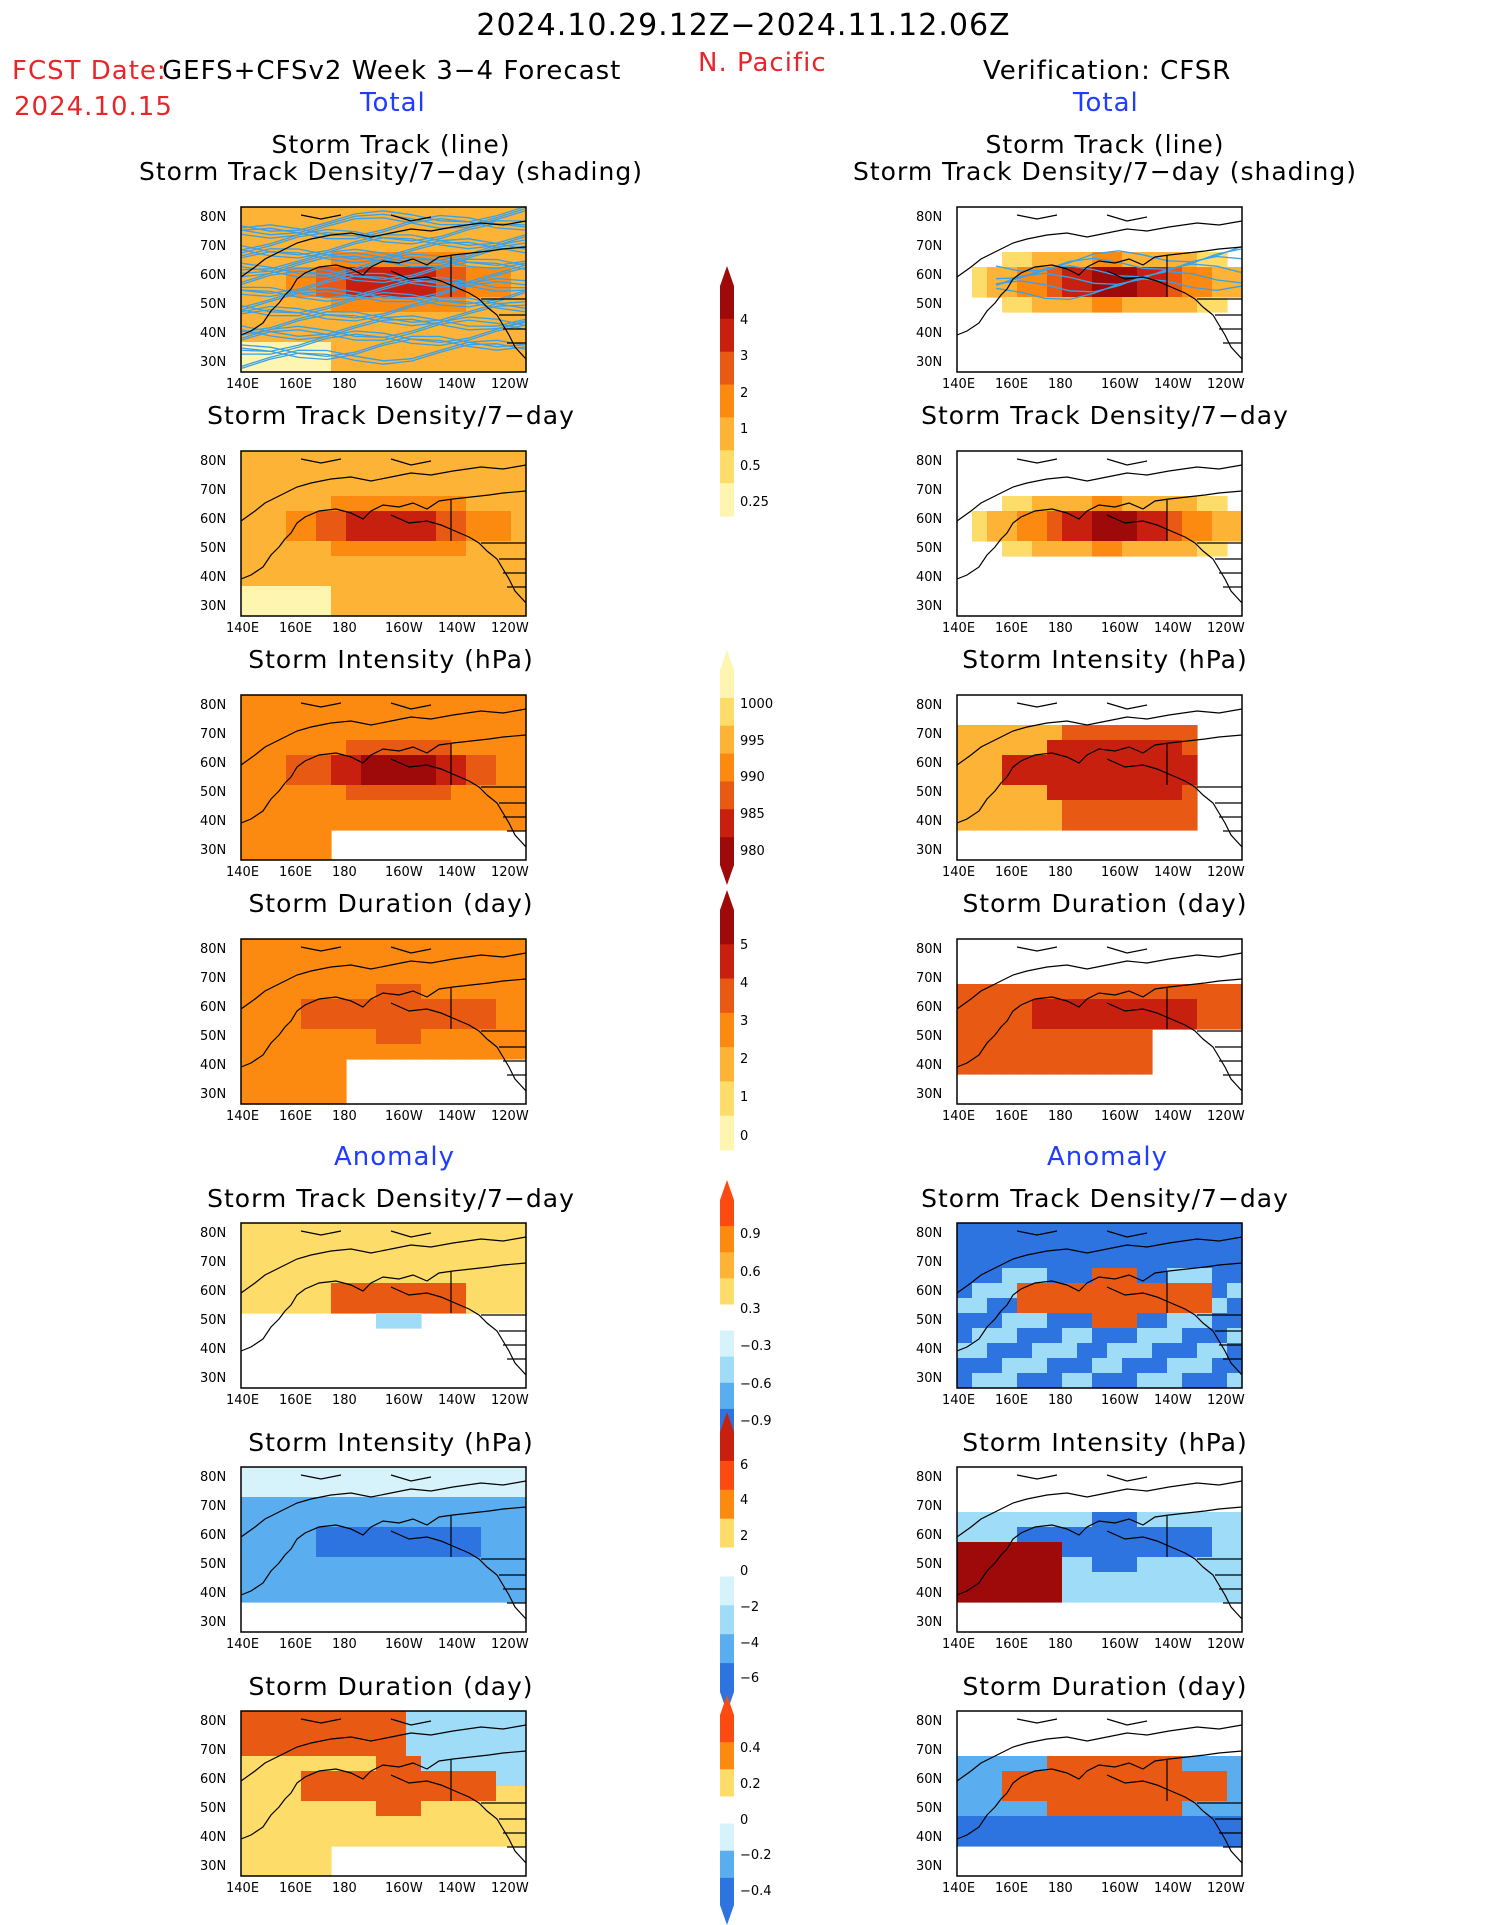 The width and height of the screenshot is (1487, 1925). What do you see at coordinates (753, 401) in the screenshot?
I see `colorbar-density_total: 4 3 2 1 0.5 0.25` at bounding box center [753, 401].